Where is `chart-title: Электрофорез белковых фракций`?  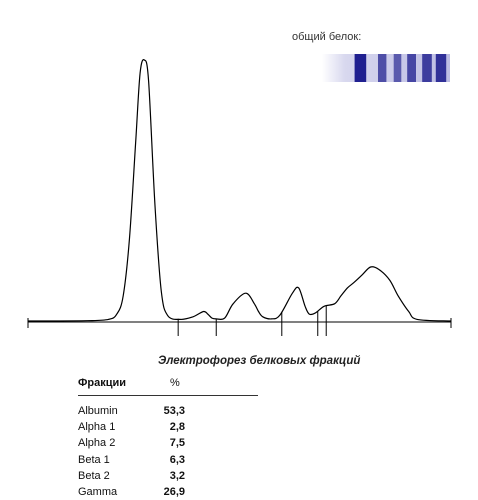
chart-title: Электрофорез белковых фракций is located at coordinates (259, 361).